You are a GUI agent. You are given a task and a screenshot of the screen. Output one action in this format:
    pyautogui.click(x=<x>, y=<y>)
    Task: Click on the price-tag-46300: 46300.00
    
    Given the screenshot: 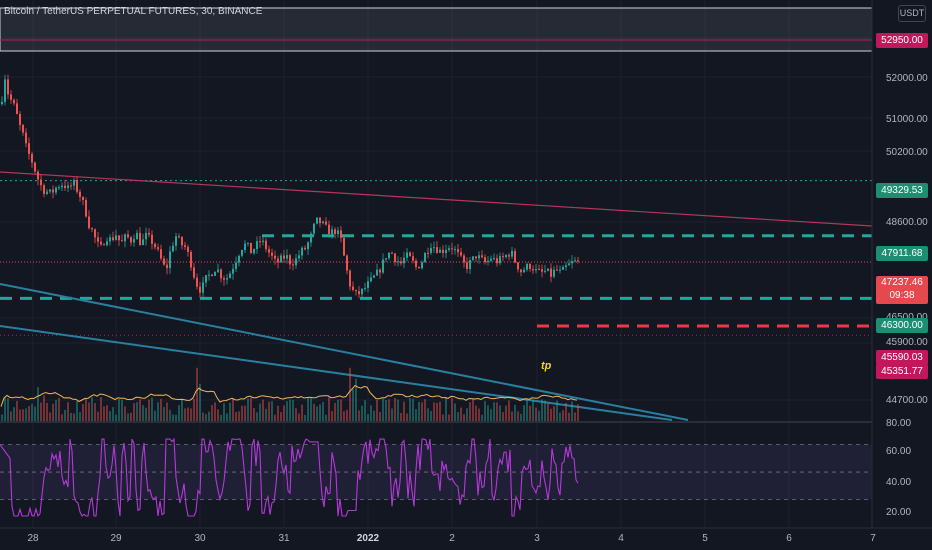 What is the action you would take?
    pyautogui.click(x=902, y=325)
    